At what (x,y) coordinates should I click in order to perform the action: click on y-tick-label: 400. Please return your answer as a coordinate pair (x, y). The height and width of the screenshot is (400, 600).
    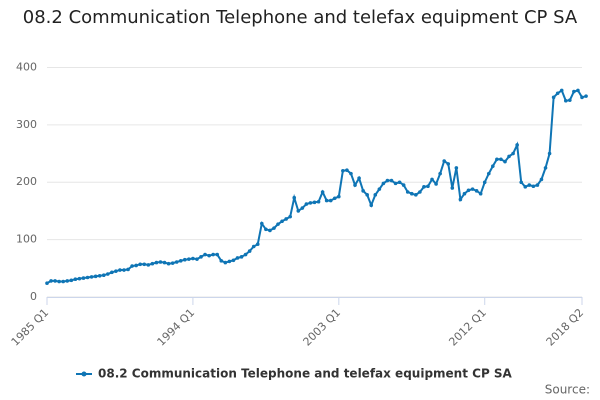
    Looking at the image, I should click on (26, 66).